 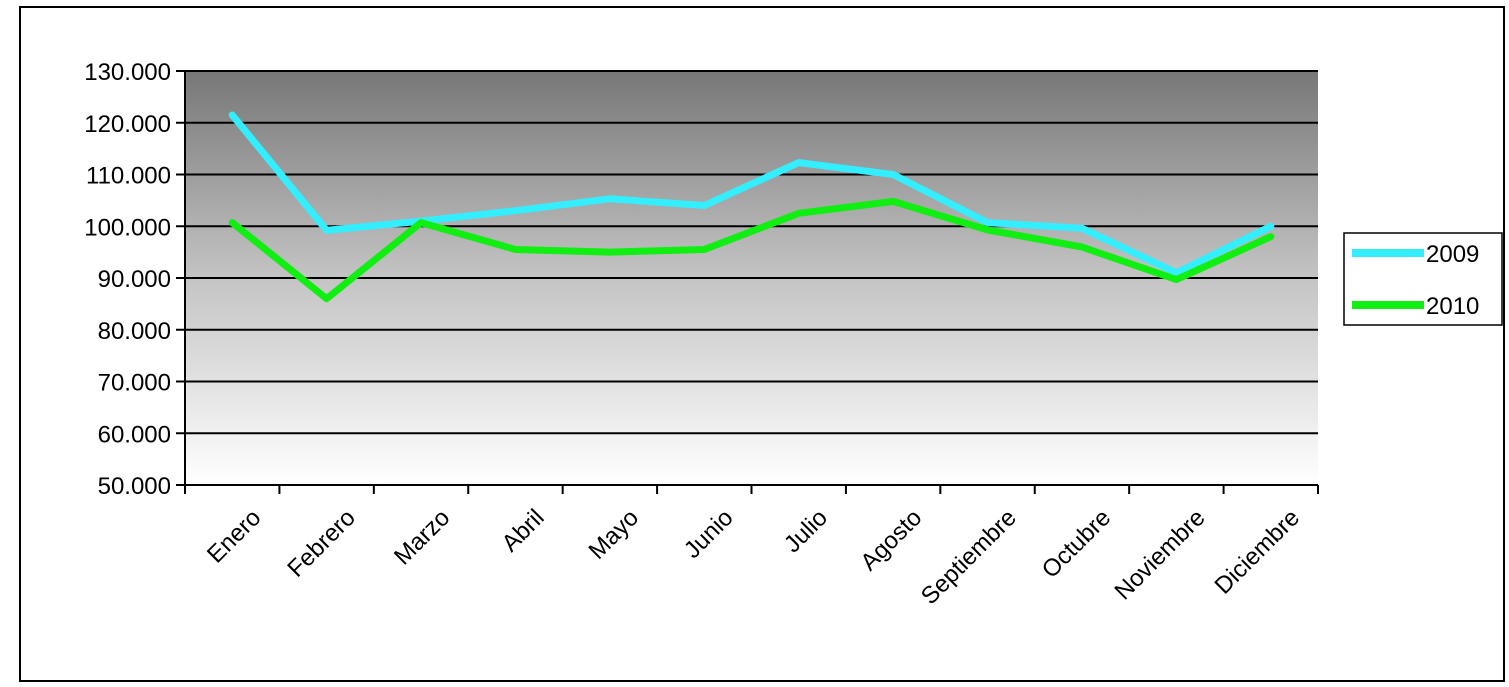 I want to click on x-tick-label: Octubre, so click(x=1076, y=543).